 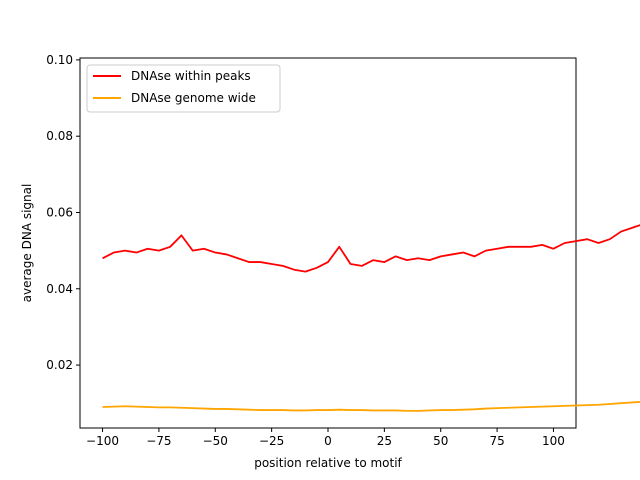 What do you see at coordinates (158, 441) in the screenshot?
I see `x-tick-label: −75` at bounding box center [158, 441].